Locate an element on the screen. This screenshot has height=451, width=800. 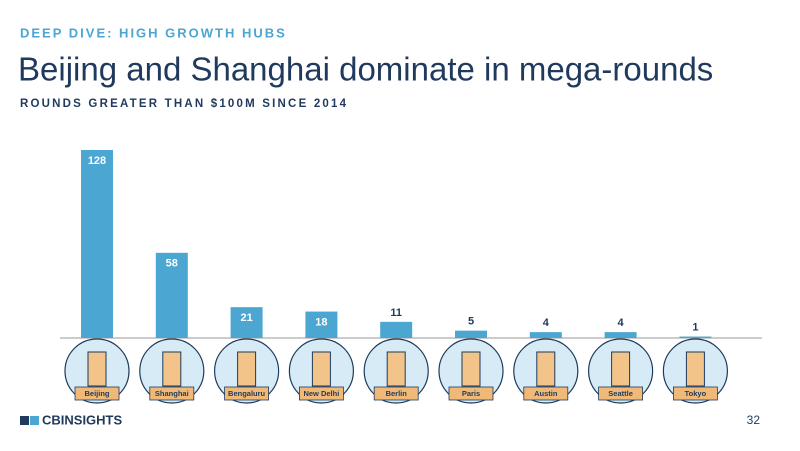
category-label: Tokyo is located at coordinates (696, 393).